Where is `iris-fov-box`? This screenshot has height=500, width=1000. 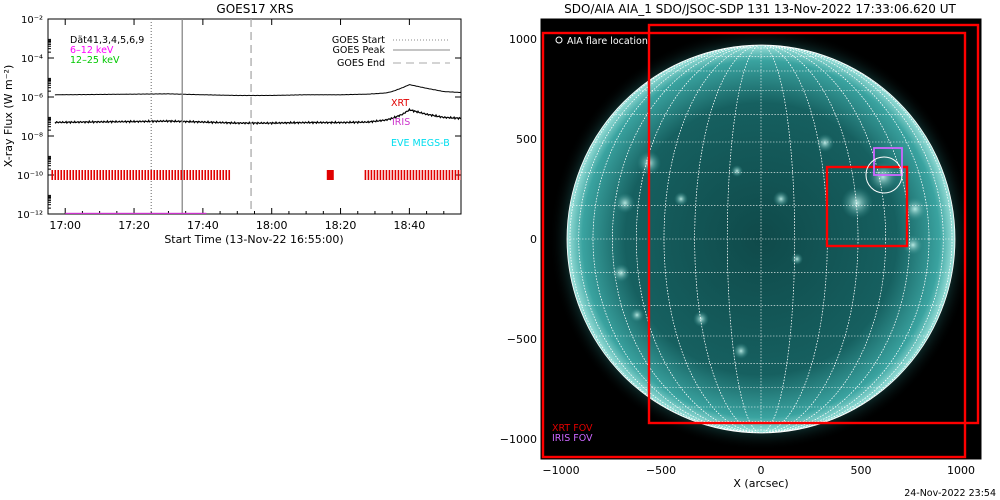
iris-fov-box is located at coordinates (888, 161).